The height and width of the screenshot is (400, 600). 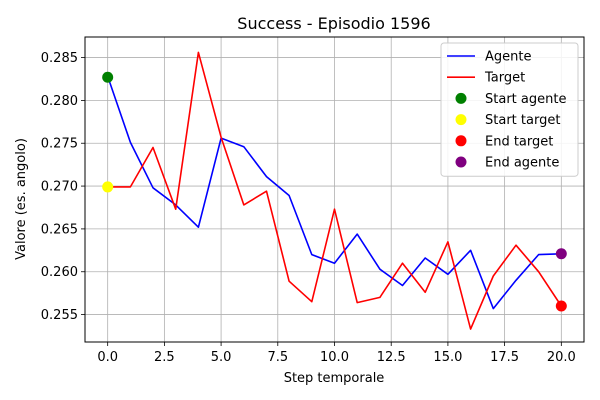 I want to click on x-tick-label: 10.0, so click(x=334, y=357).